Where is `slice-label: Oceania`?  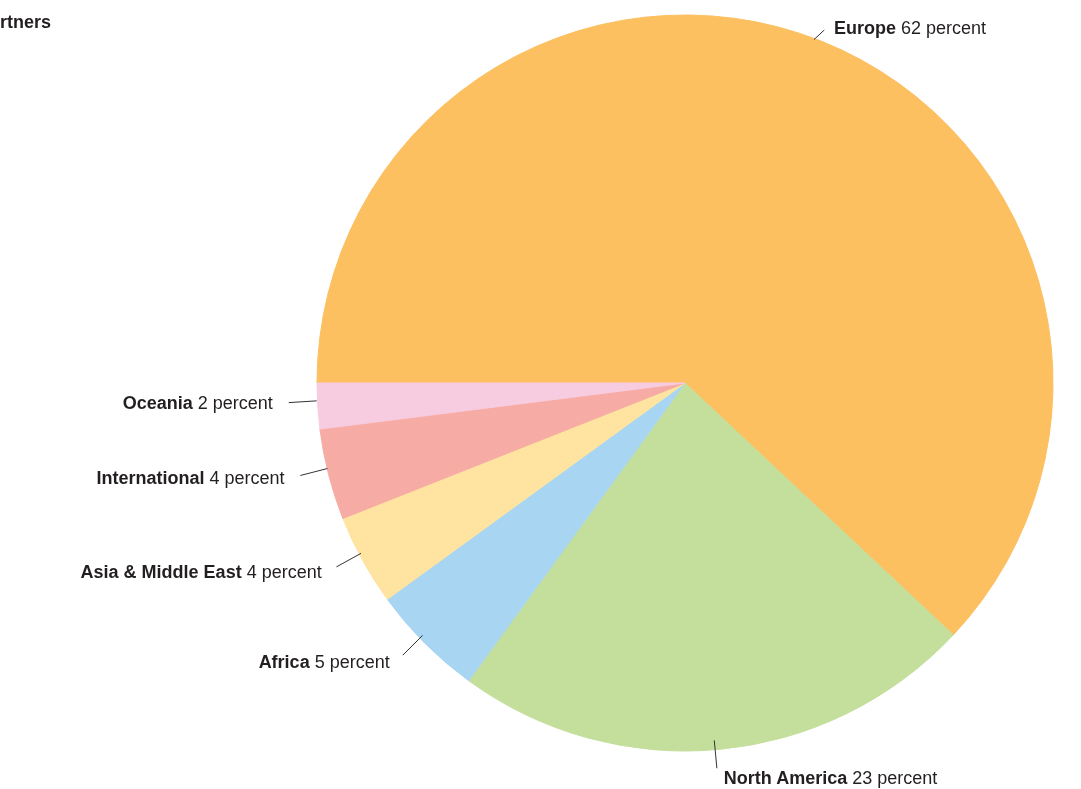
slice-label: Oceania is located at coordinates (158, 403).